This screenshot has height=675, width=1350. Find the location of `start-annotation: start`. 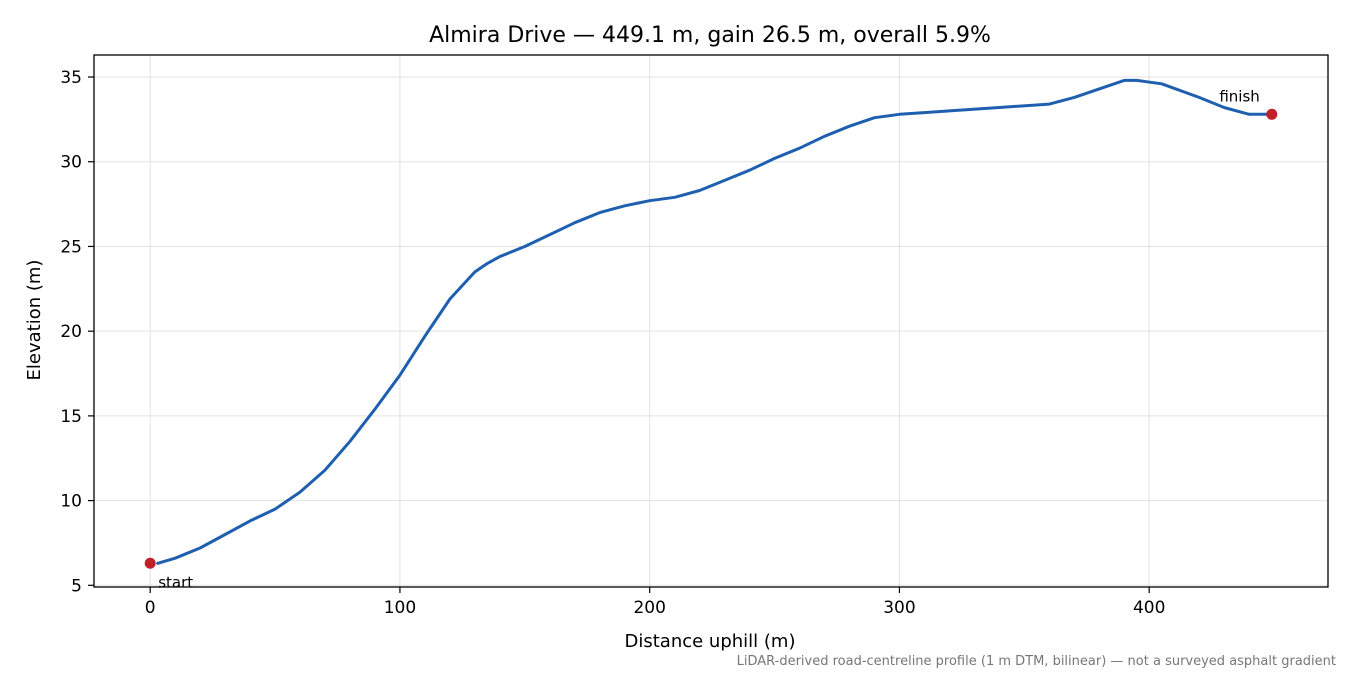

start-annotation: start is located at coordinates (175, 582).